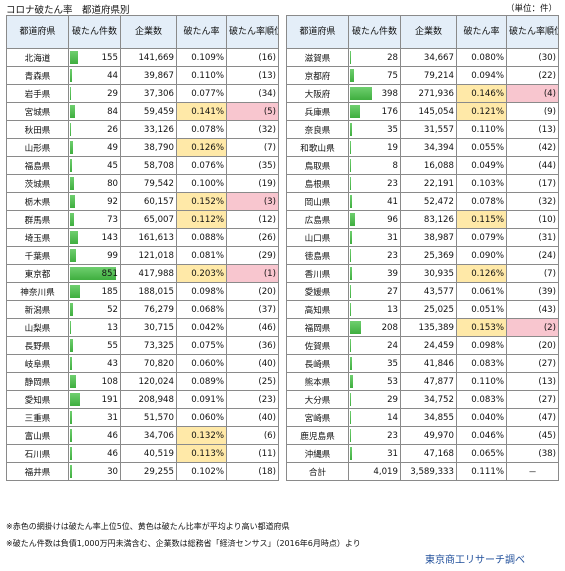 This screenshot has height=571, width=565. Describe the element at coordinates (148, 255) in the screenshot. I see `companies-cell: 121,018` at that location.